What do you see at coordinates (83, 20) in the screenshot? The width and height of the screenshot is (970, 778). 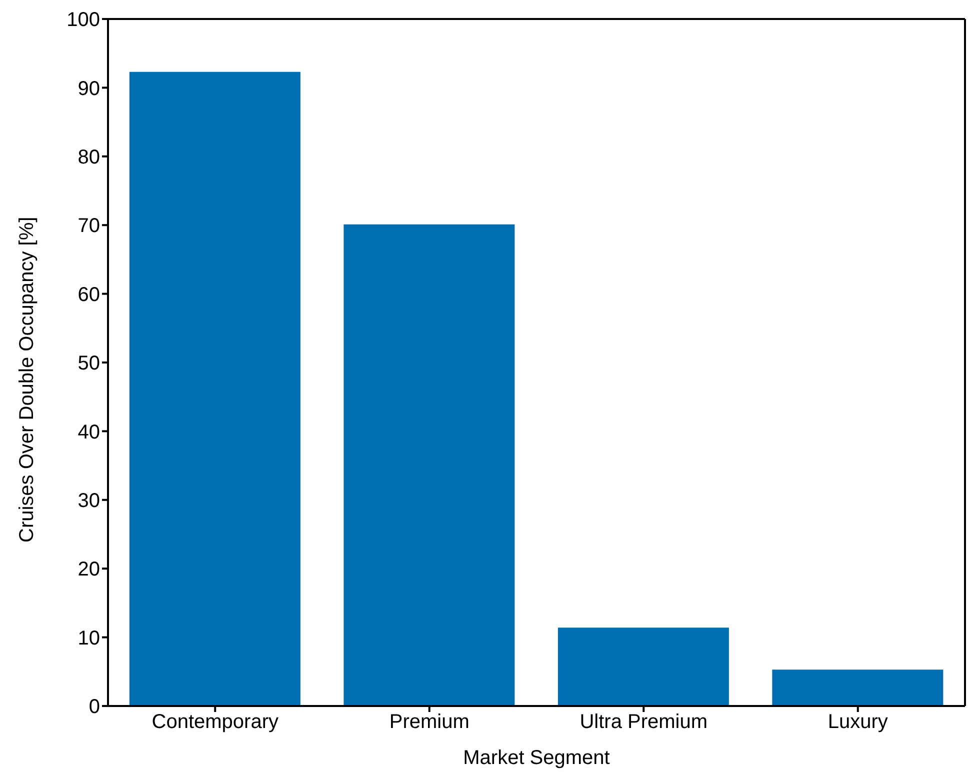 I see `y-tick-label: 100` at bounding box center [83, 20].